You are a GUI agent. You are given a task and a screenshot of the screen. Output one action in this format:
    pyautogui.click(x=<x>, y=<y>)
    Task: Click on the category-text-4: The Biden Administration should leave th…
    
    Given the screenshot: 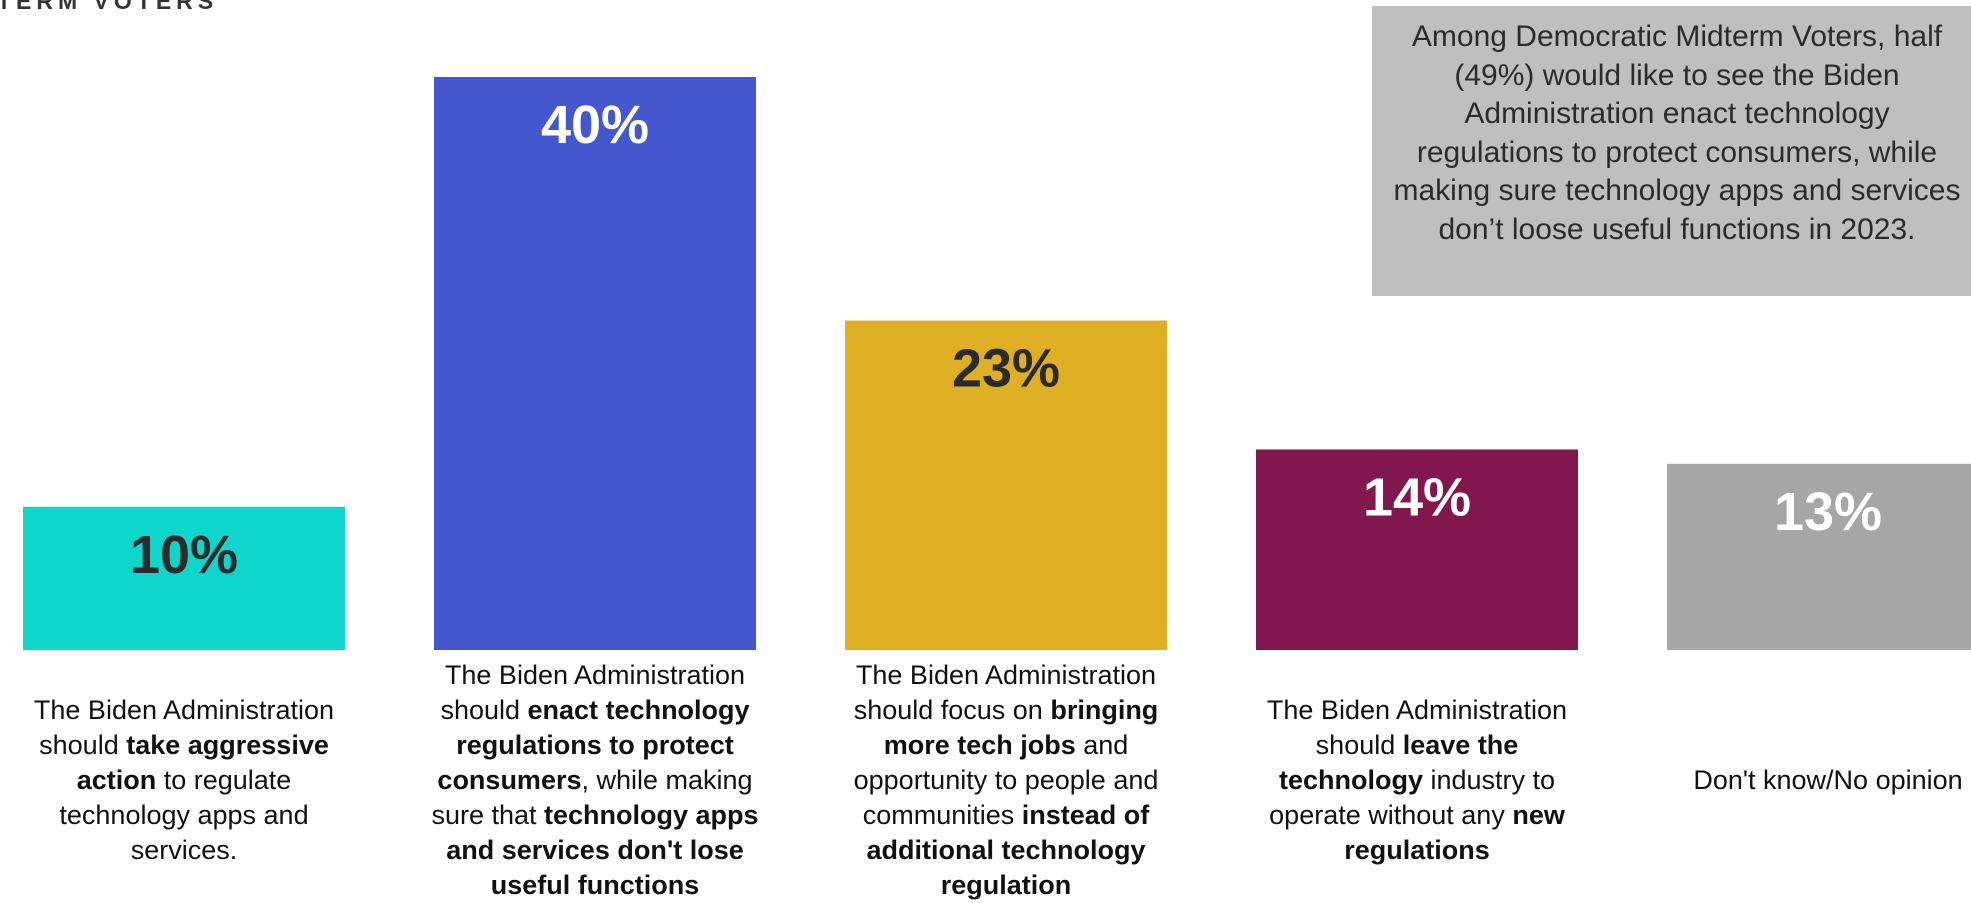 What is the action you would take?
    pyautogui.click(x=1417, y=779)
    